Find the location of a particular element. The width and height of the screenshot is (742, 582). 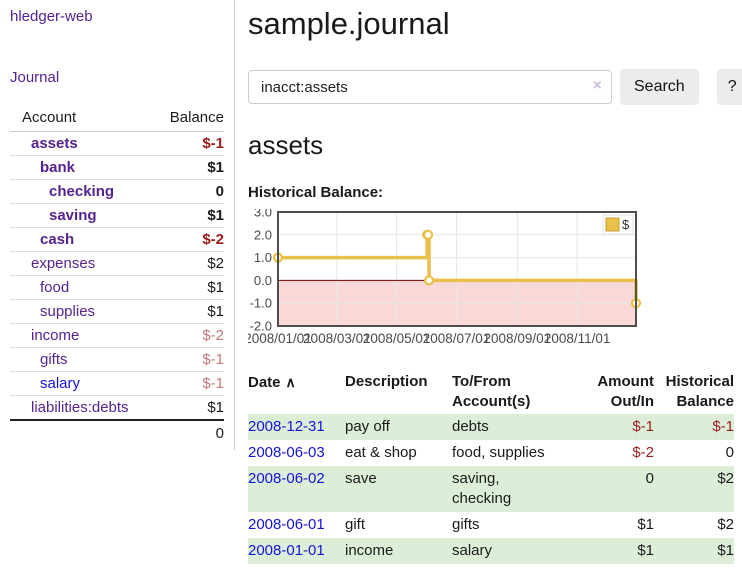

account-row: supplies $1 is located at coordinates (117, 311).